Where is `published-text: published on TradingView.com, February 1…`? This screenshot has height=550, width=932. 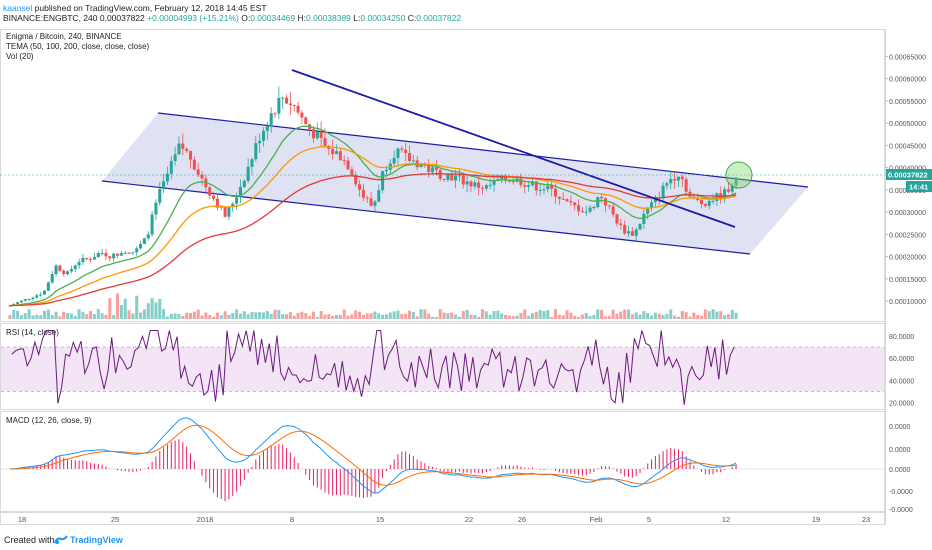
published-text: published on TradingView.com, February 1… is located at coordinates (149, 8).